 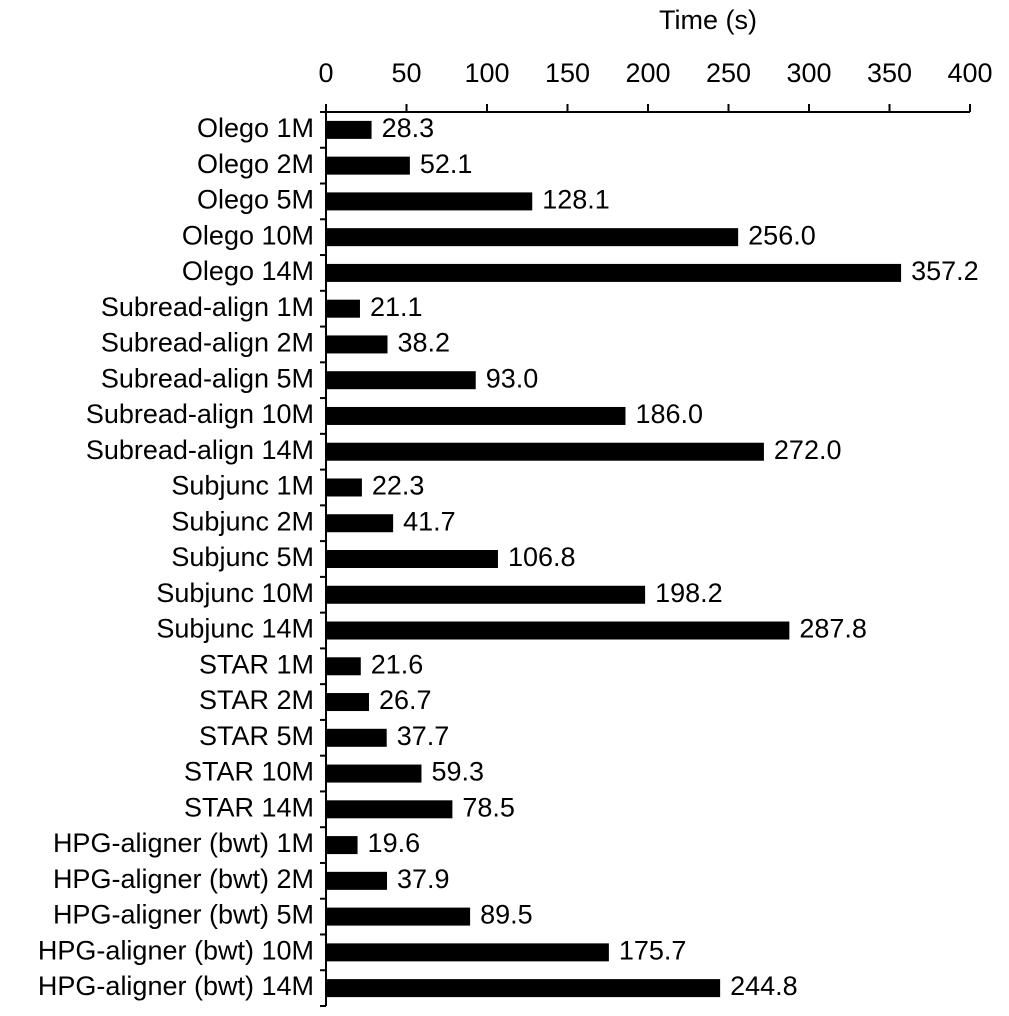 What do you see at coordinates (808, 73) in the screenshot?
I see `x-tick-label: 300` at bounding box center [808, 73].